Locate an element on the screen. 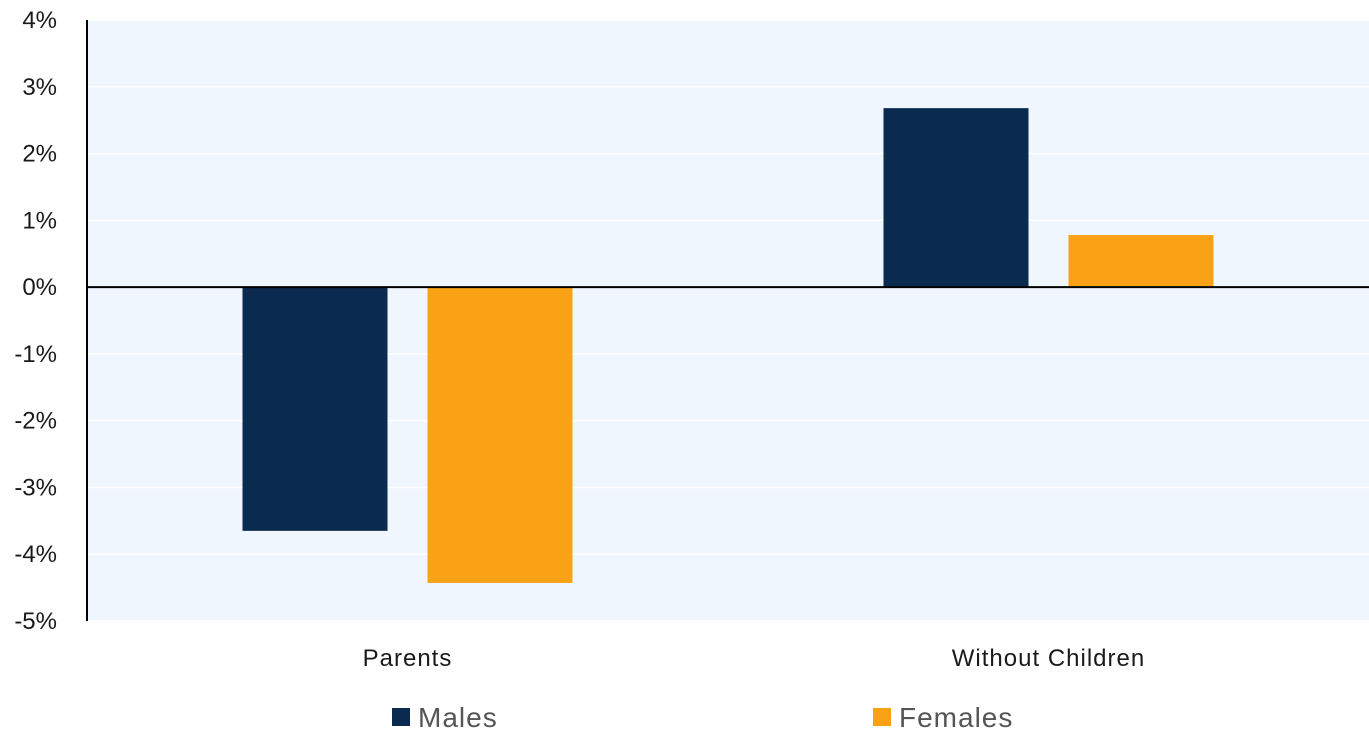 This screenshot has width=1369, height=731. y-tick-label: -5% is located at coordinates (35, 621).